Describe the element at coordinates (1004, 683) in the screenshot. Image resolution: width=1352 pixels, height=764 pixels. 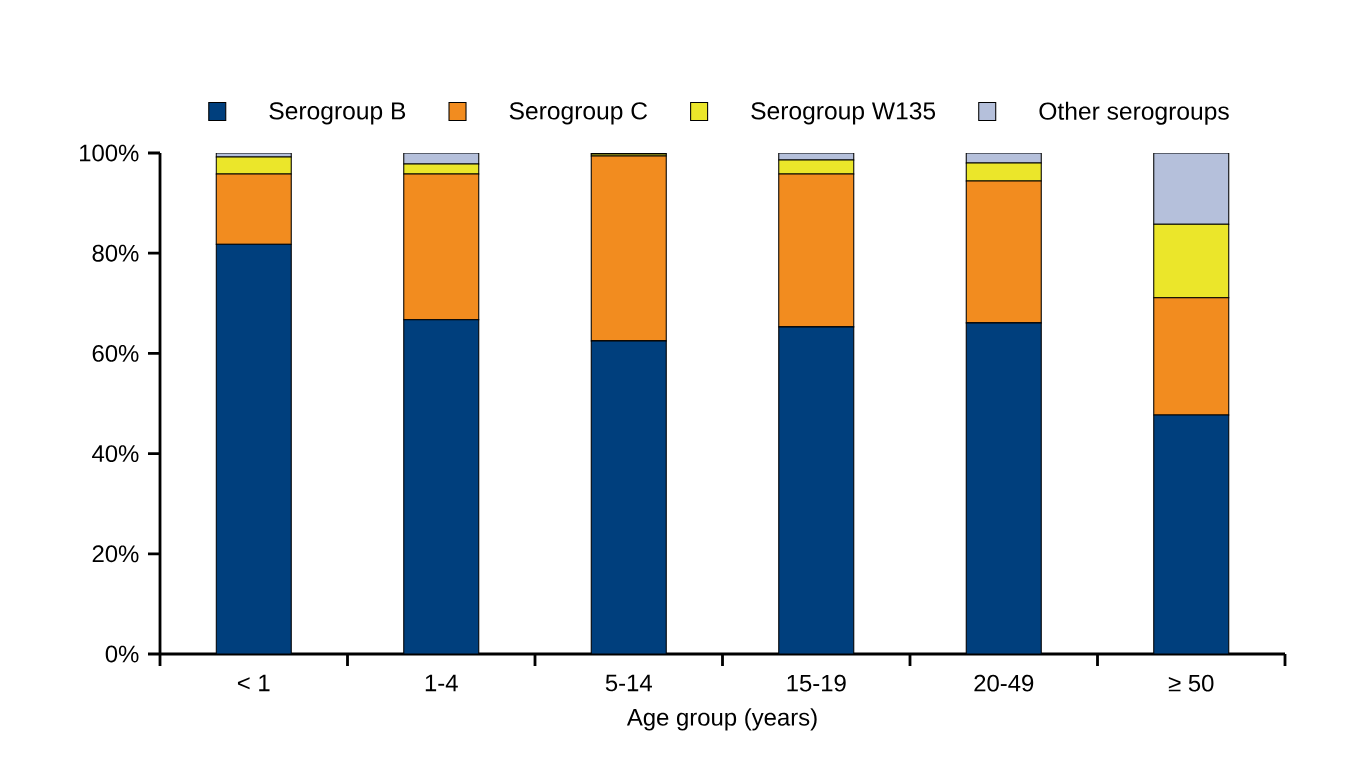
I see `x-tick-label: 20-49` at that location.